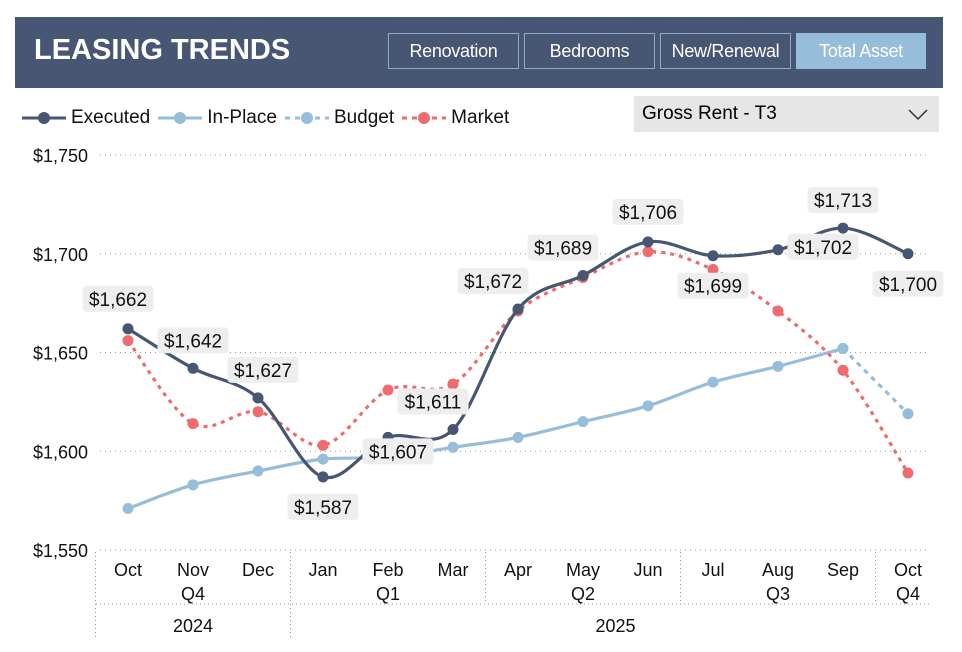  What do you see at coordinates (918, 114) in the screenshot?
I see `chevron-down-icon` at bounding box center [918, 114].